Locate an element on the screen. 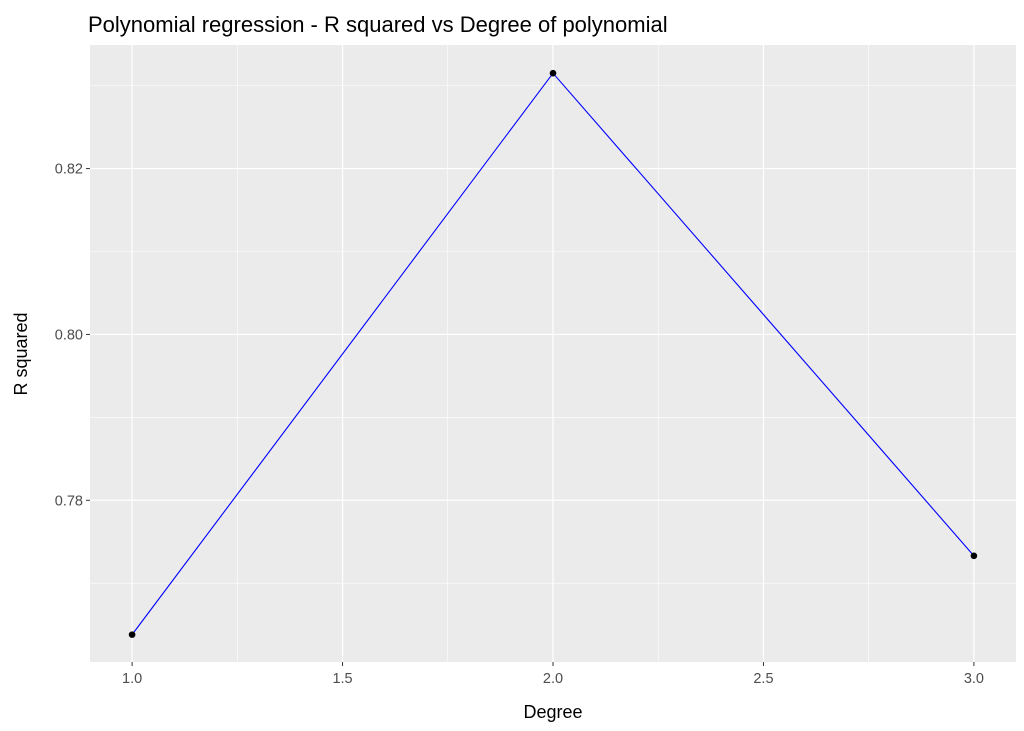 This screenshot has height=731, width=1024. y-tick-label-2: 0.82 is located at coordinates (69, 170).